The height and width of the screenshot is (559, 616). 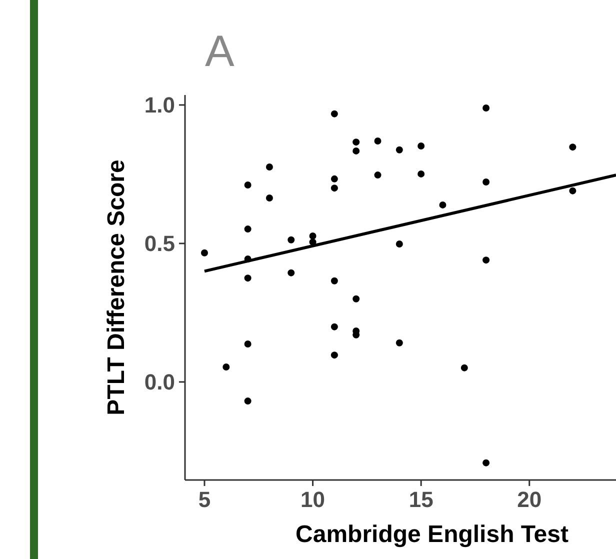 I want to click on x-tick-label: 20, so click(x=529, y=499).